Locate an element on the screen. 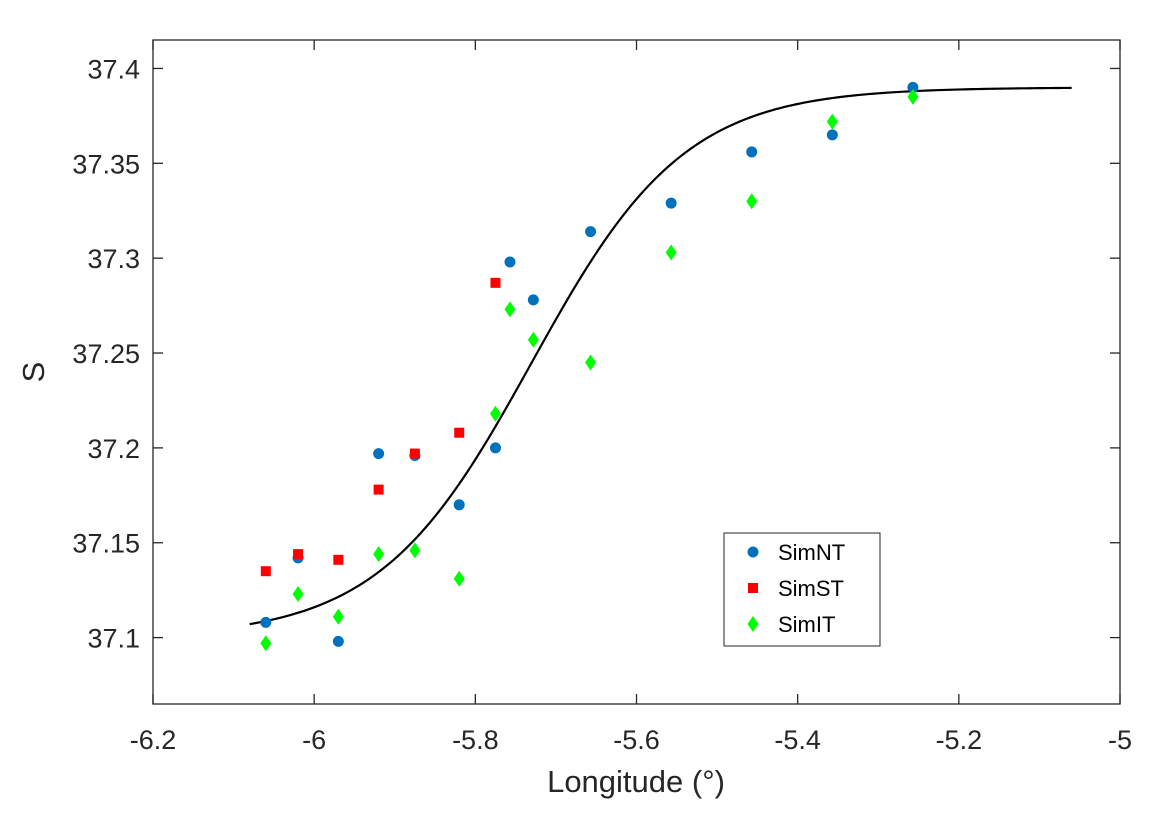 The image size is (1156, 831). legend-label-simnt: SimNT is located at coordinates (811, 552).